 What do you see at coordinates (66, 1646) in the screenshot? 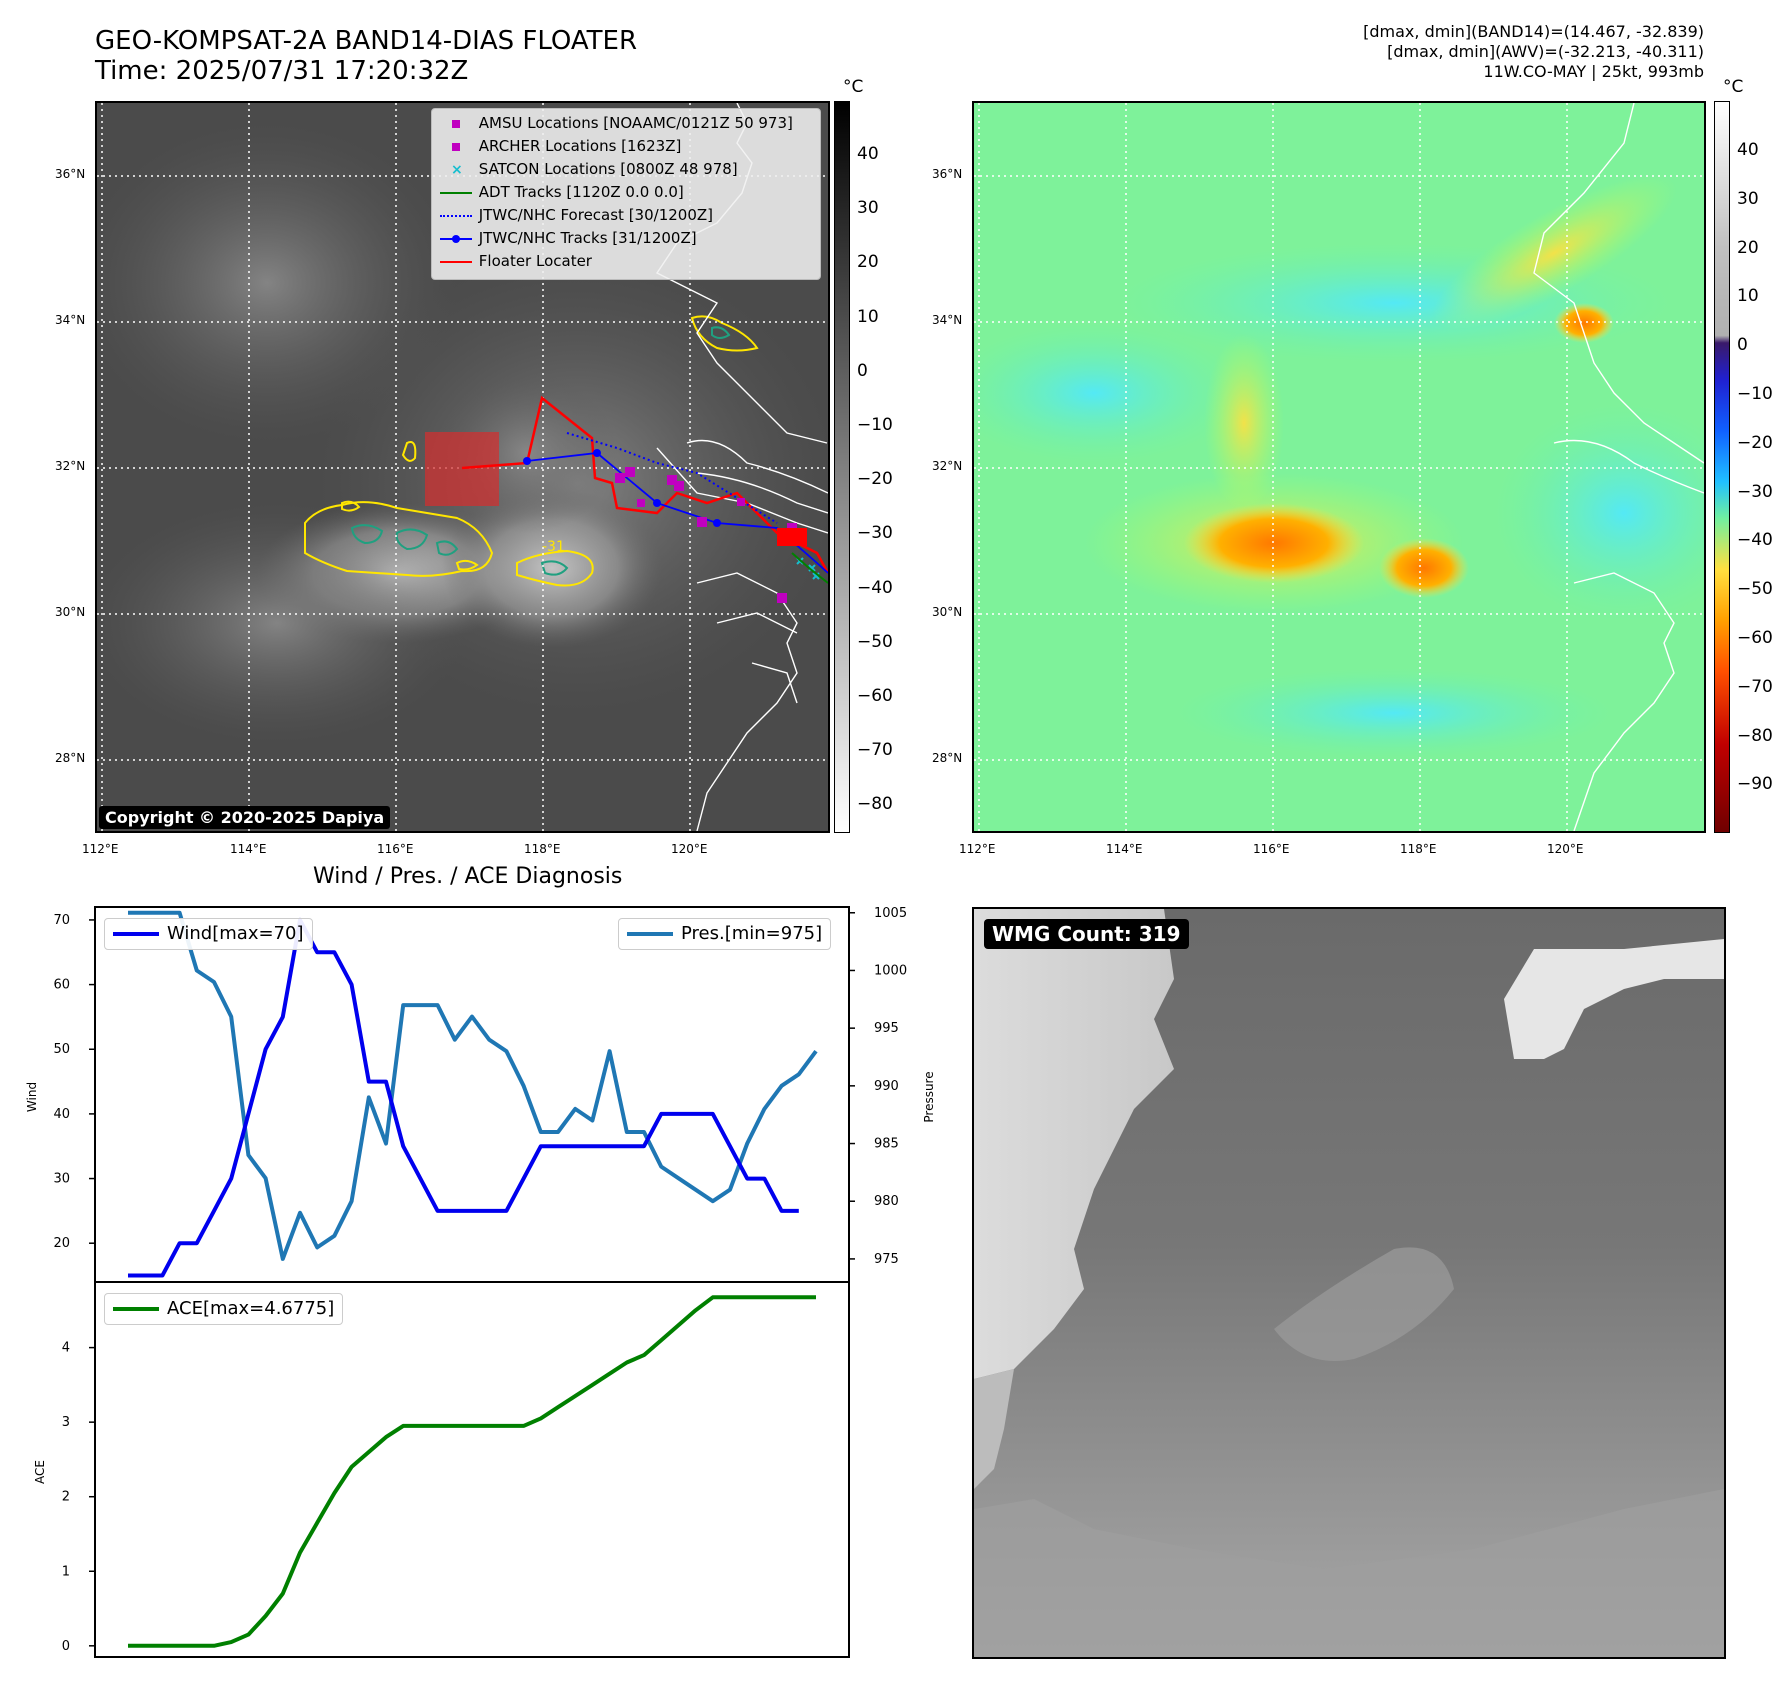
I see `ace-tick-label: 0` at bounding box center [66, 1646].